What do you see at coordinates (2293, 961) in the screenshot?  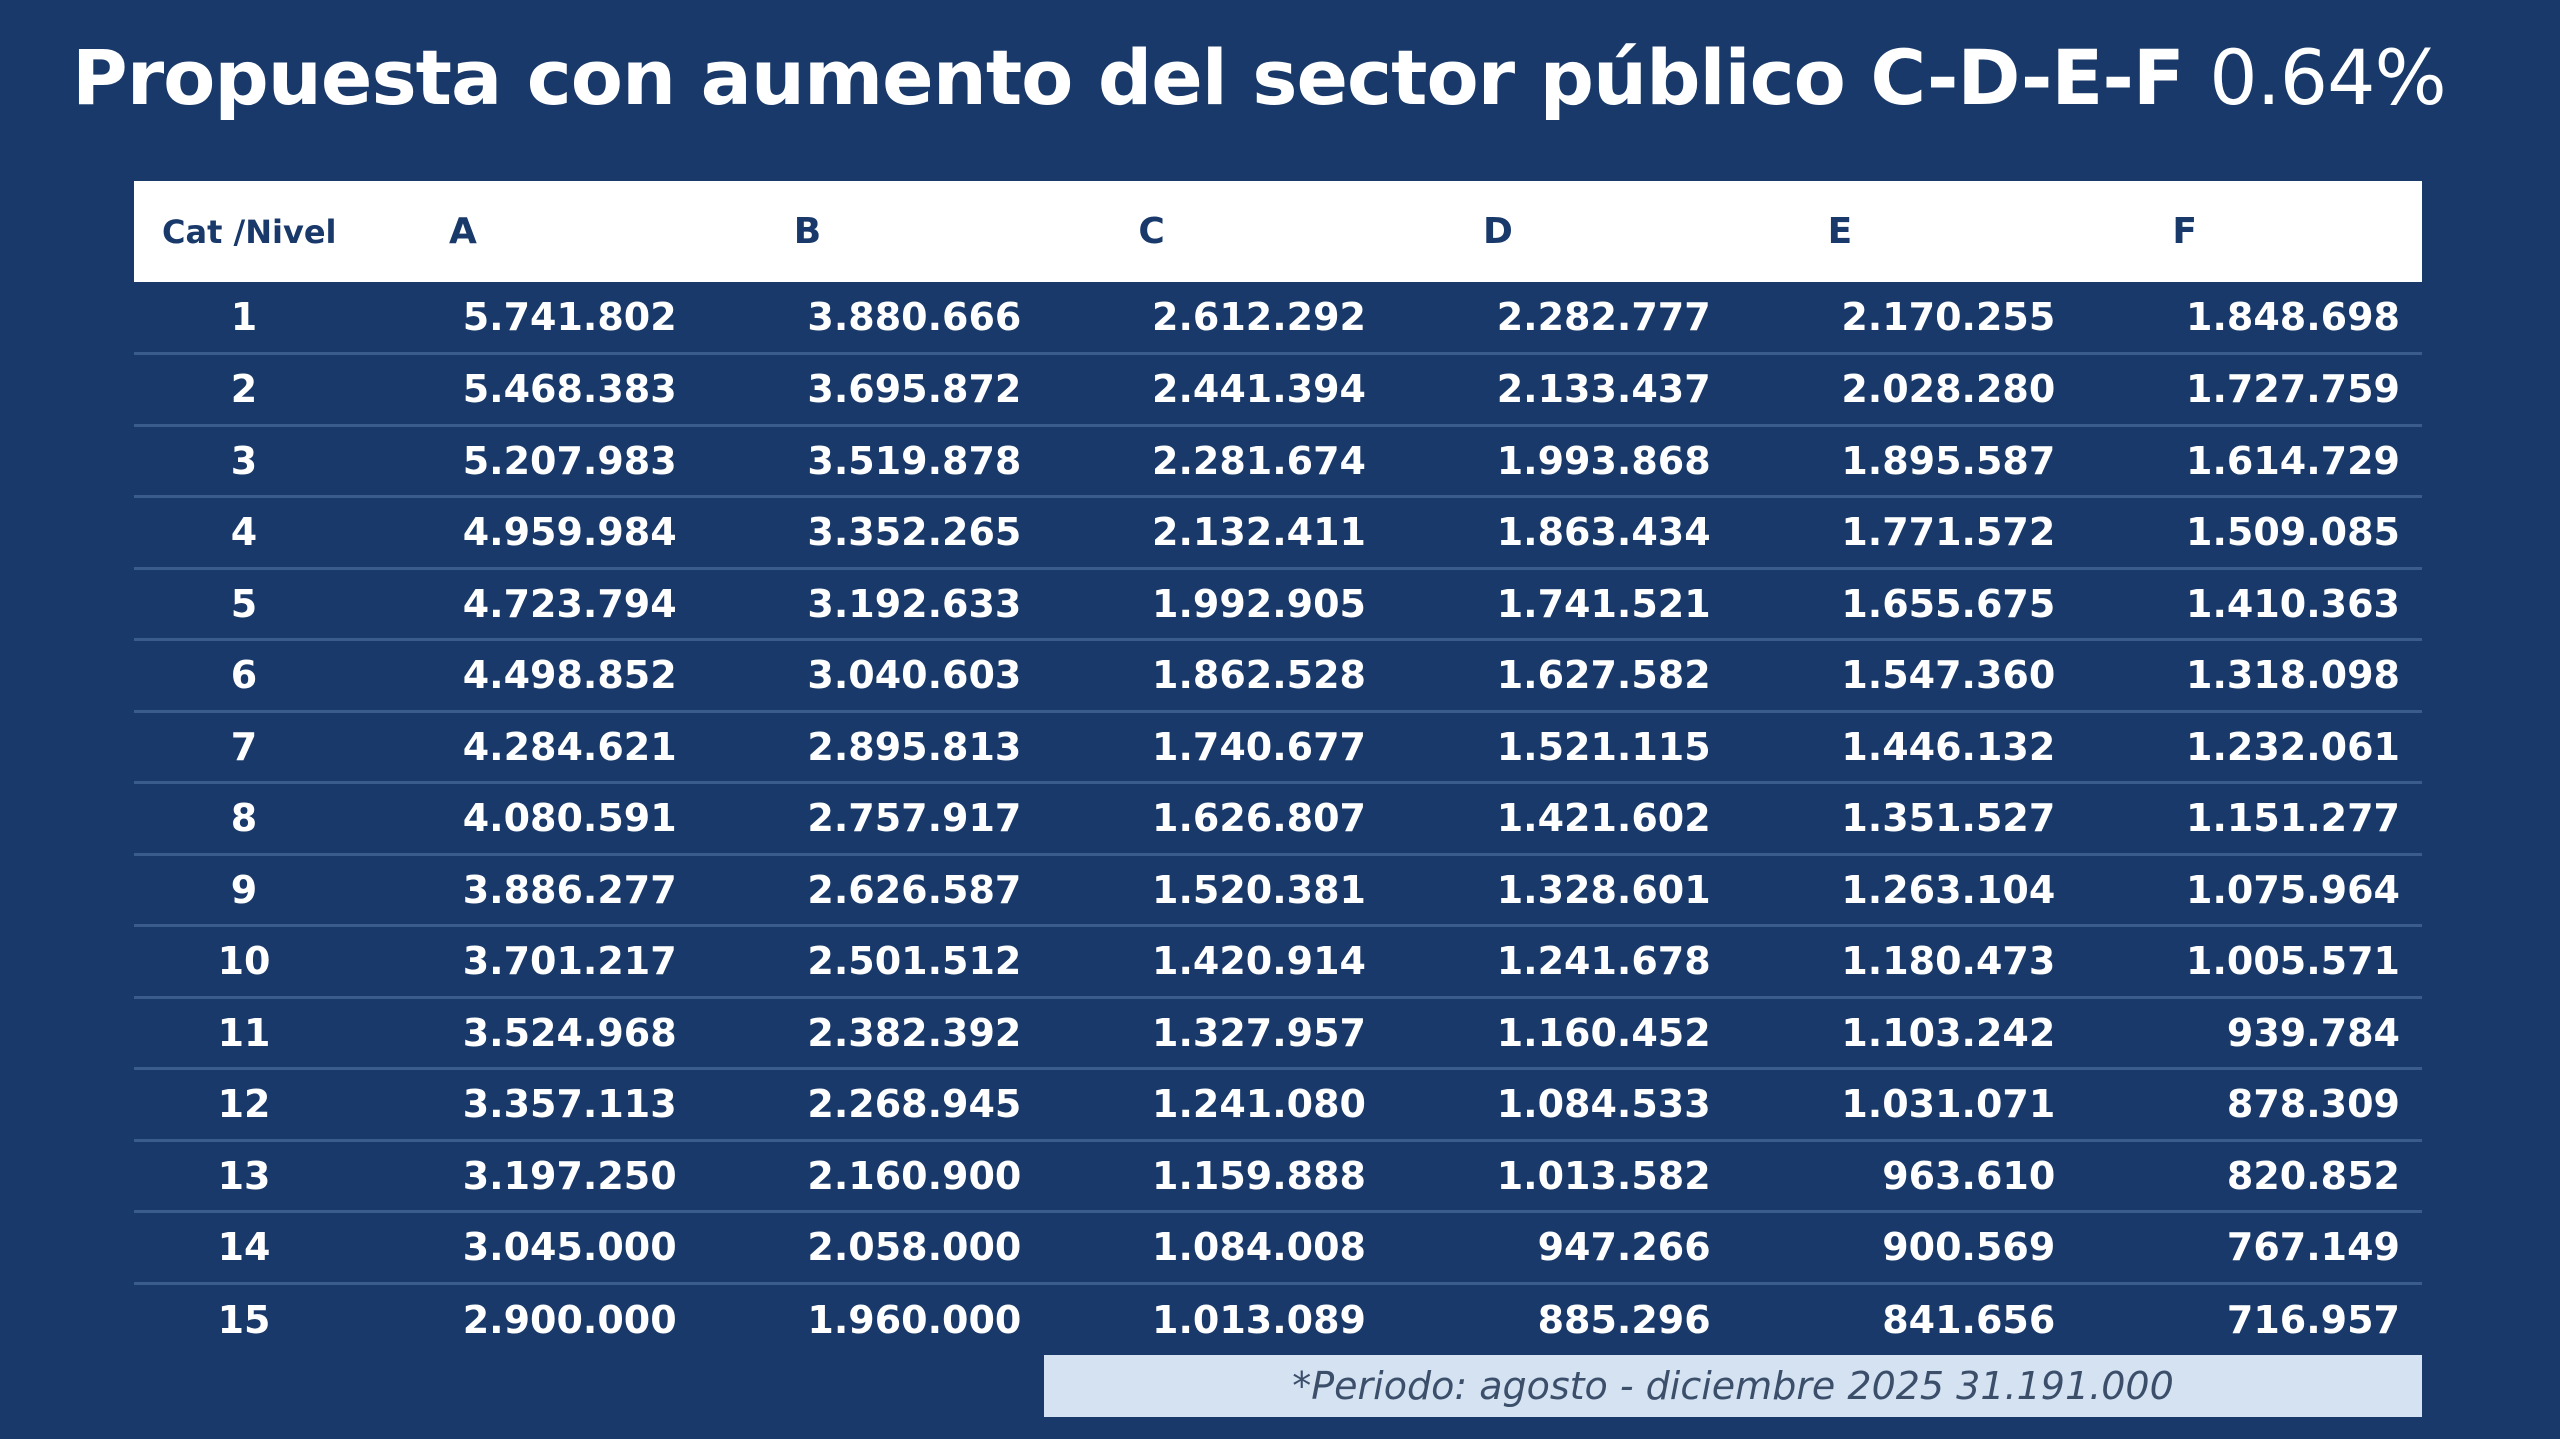 I see `value-cell: 1.005.571` at bounding box center [2293, 961].